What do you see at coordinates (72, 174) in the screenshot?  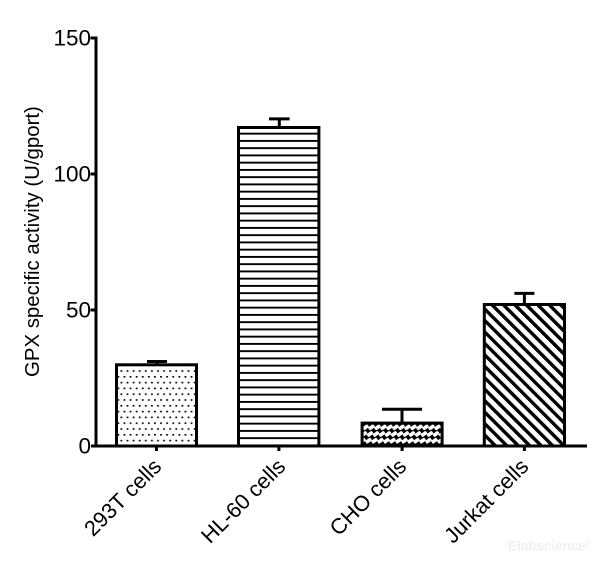 I see `svg-text: 100` at bounding box center [72, 174].